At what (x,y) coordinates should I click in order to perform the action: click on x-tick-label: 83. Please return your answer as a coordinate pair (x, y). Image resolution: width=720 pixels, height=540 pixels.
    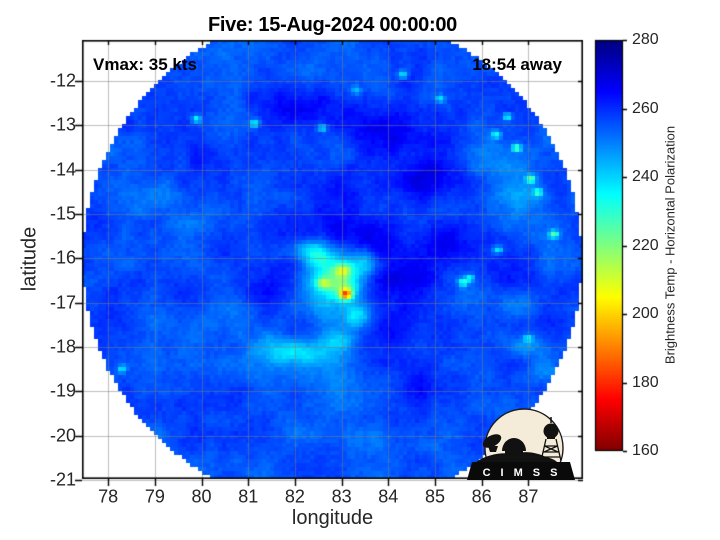
    Looking at the image, I should click on (341, 496).